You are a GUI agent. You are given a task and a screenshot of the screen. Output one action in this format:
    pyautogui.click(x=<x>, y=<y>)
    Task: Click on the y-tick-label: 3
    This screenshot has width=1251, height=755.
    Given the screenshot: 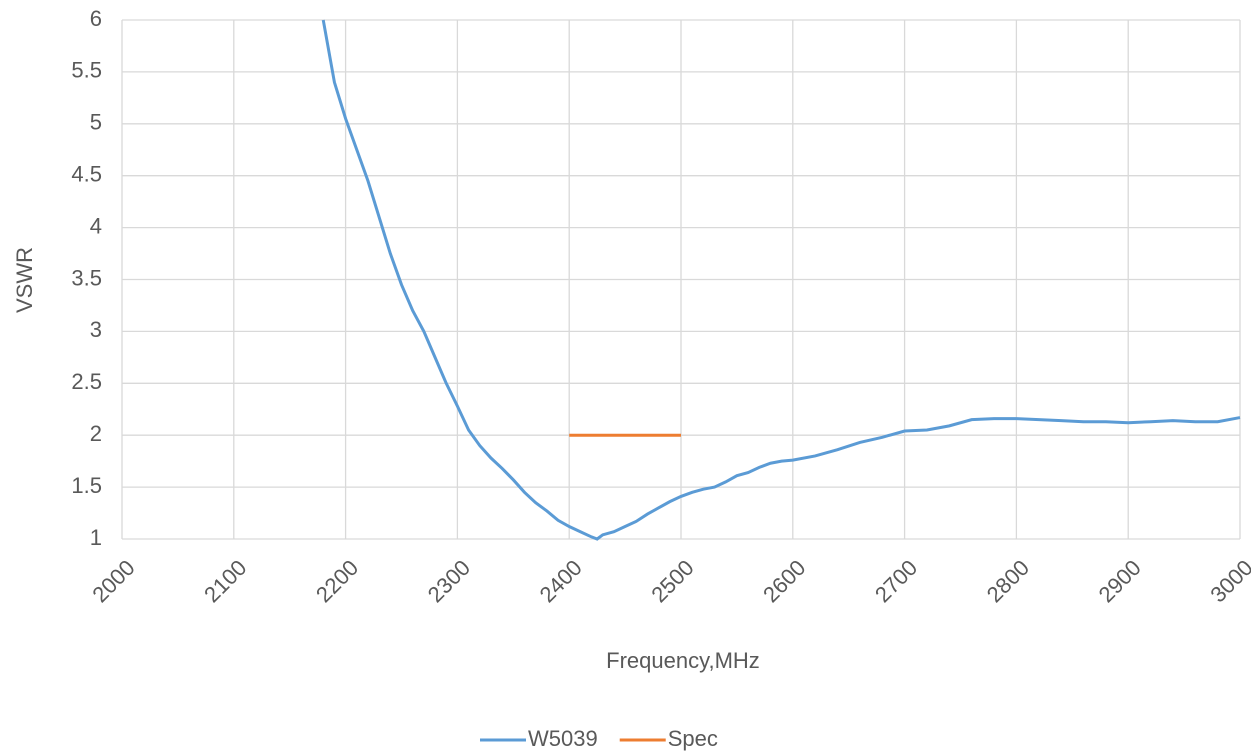 What is the action you would take?
    pyautogui.click(x=96, y=329)
    